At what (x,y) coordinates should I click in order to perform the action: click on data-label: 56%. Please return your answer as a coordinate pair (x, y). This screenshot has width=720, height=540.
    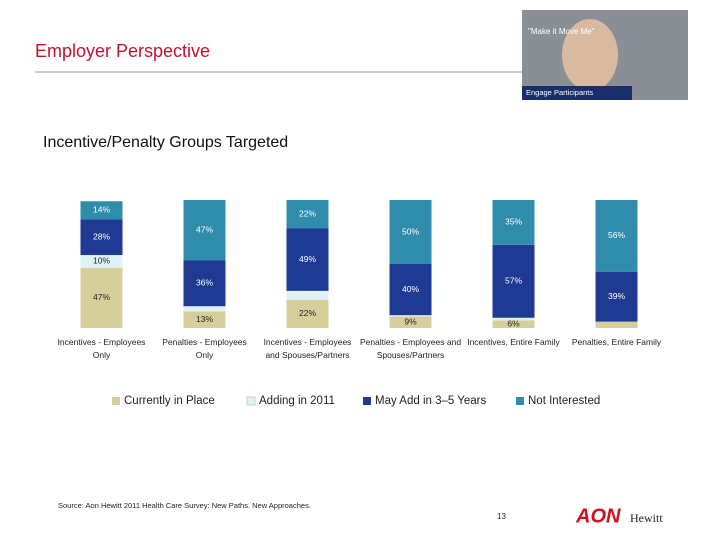
    Looking at the image, I should click on (616, 235).